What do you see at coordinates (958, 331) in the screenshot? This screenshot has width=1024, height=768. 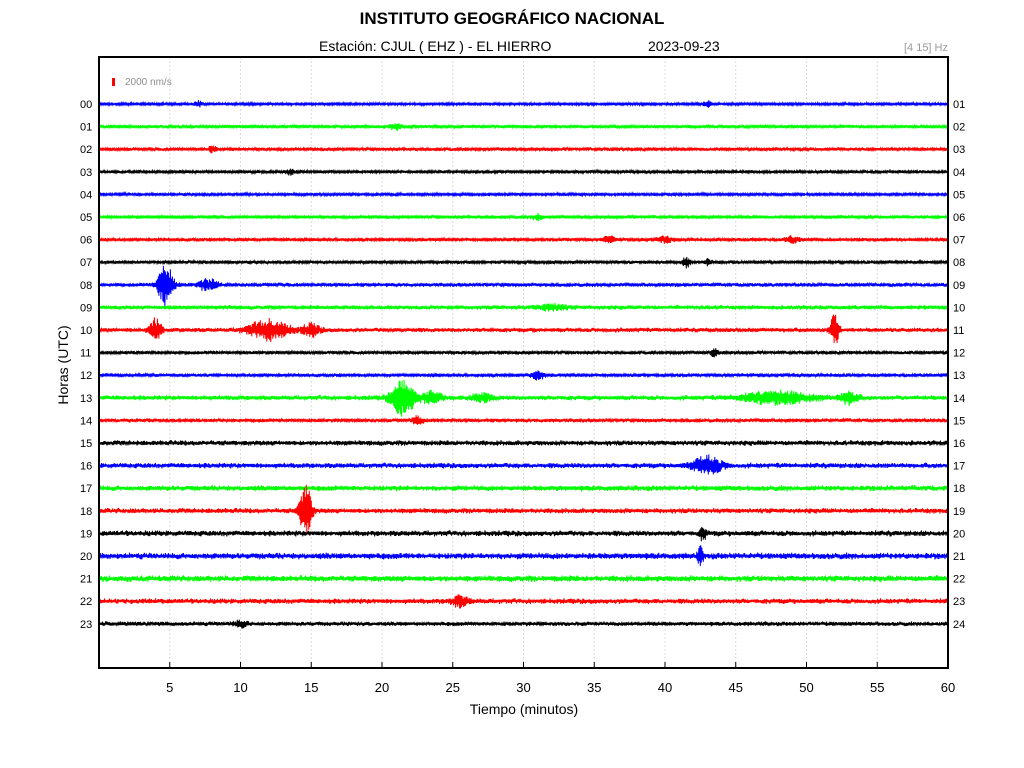 I see `hour-label-right: 11` at bounding box center [958, 331].